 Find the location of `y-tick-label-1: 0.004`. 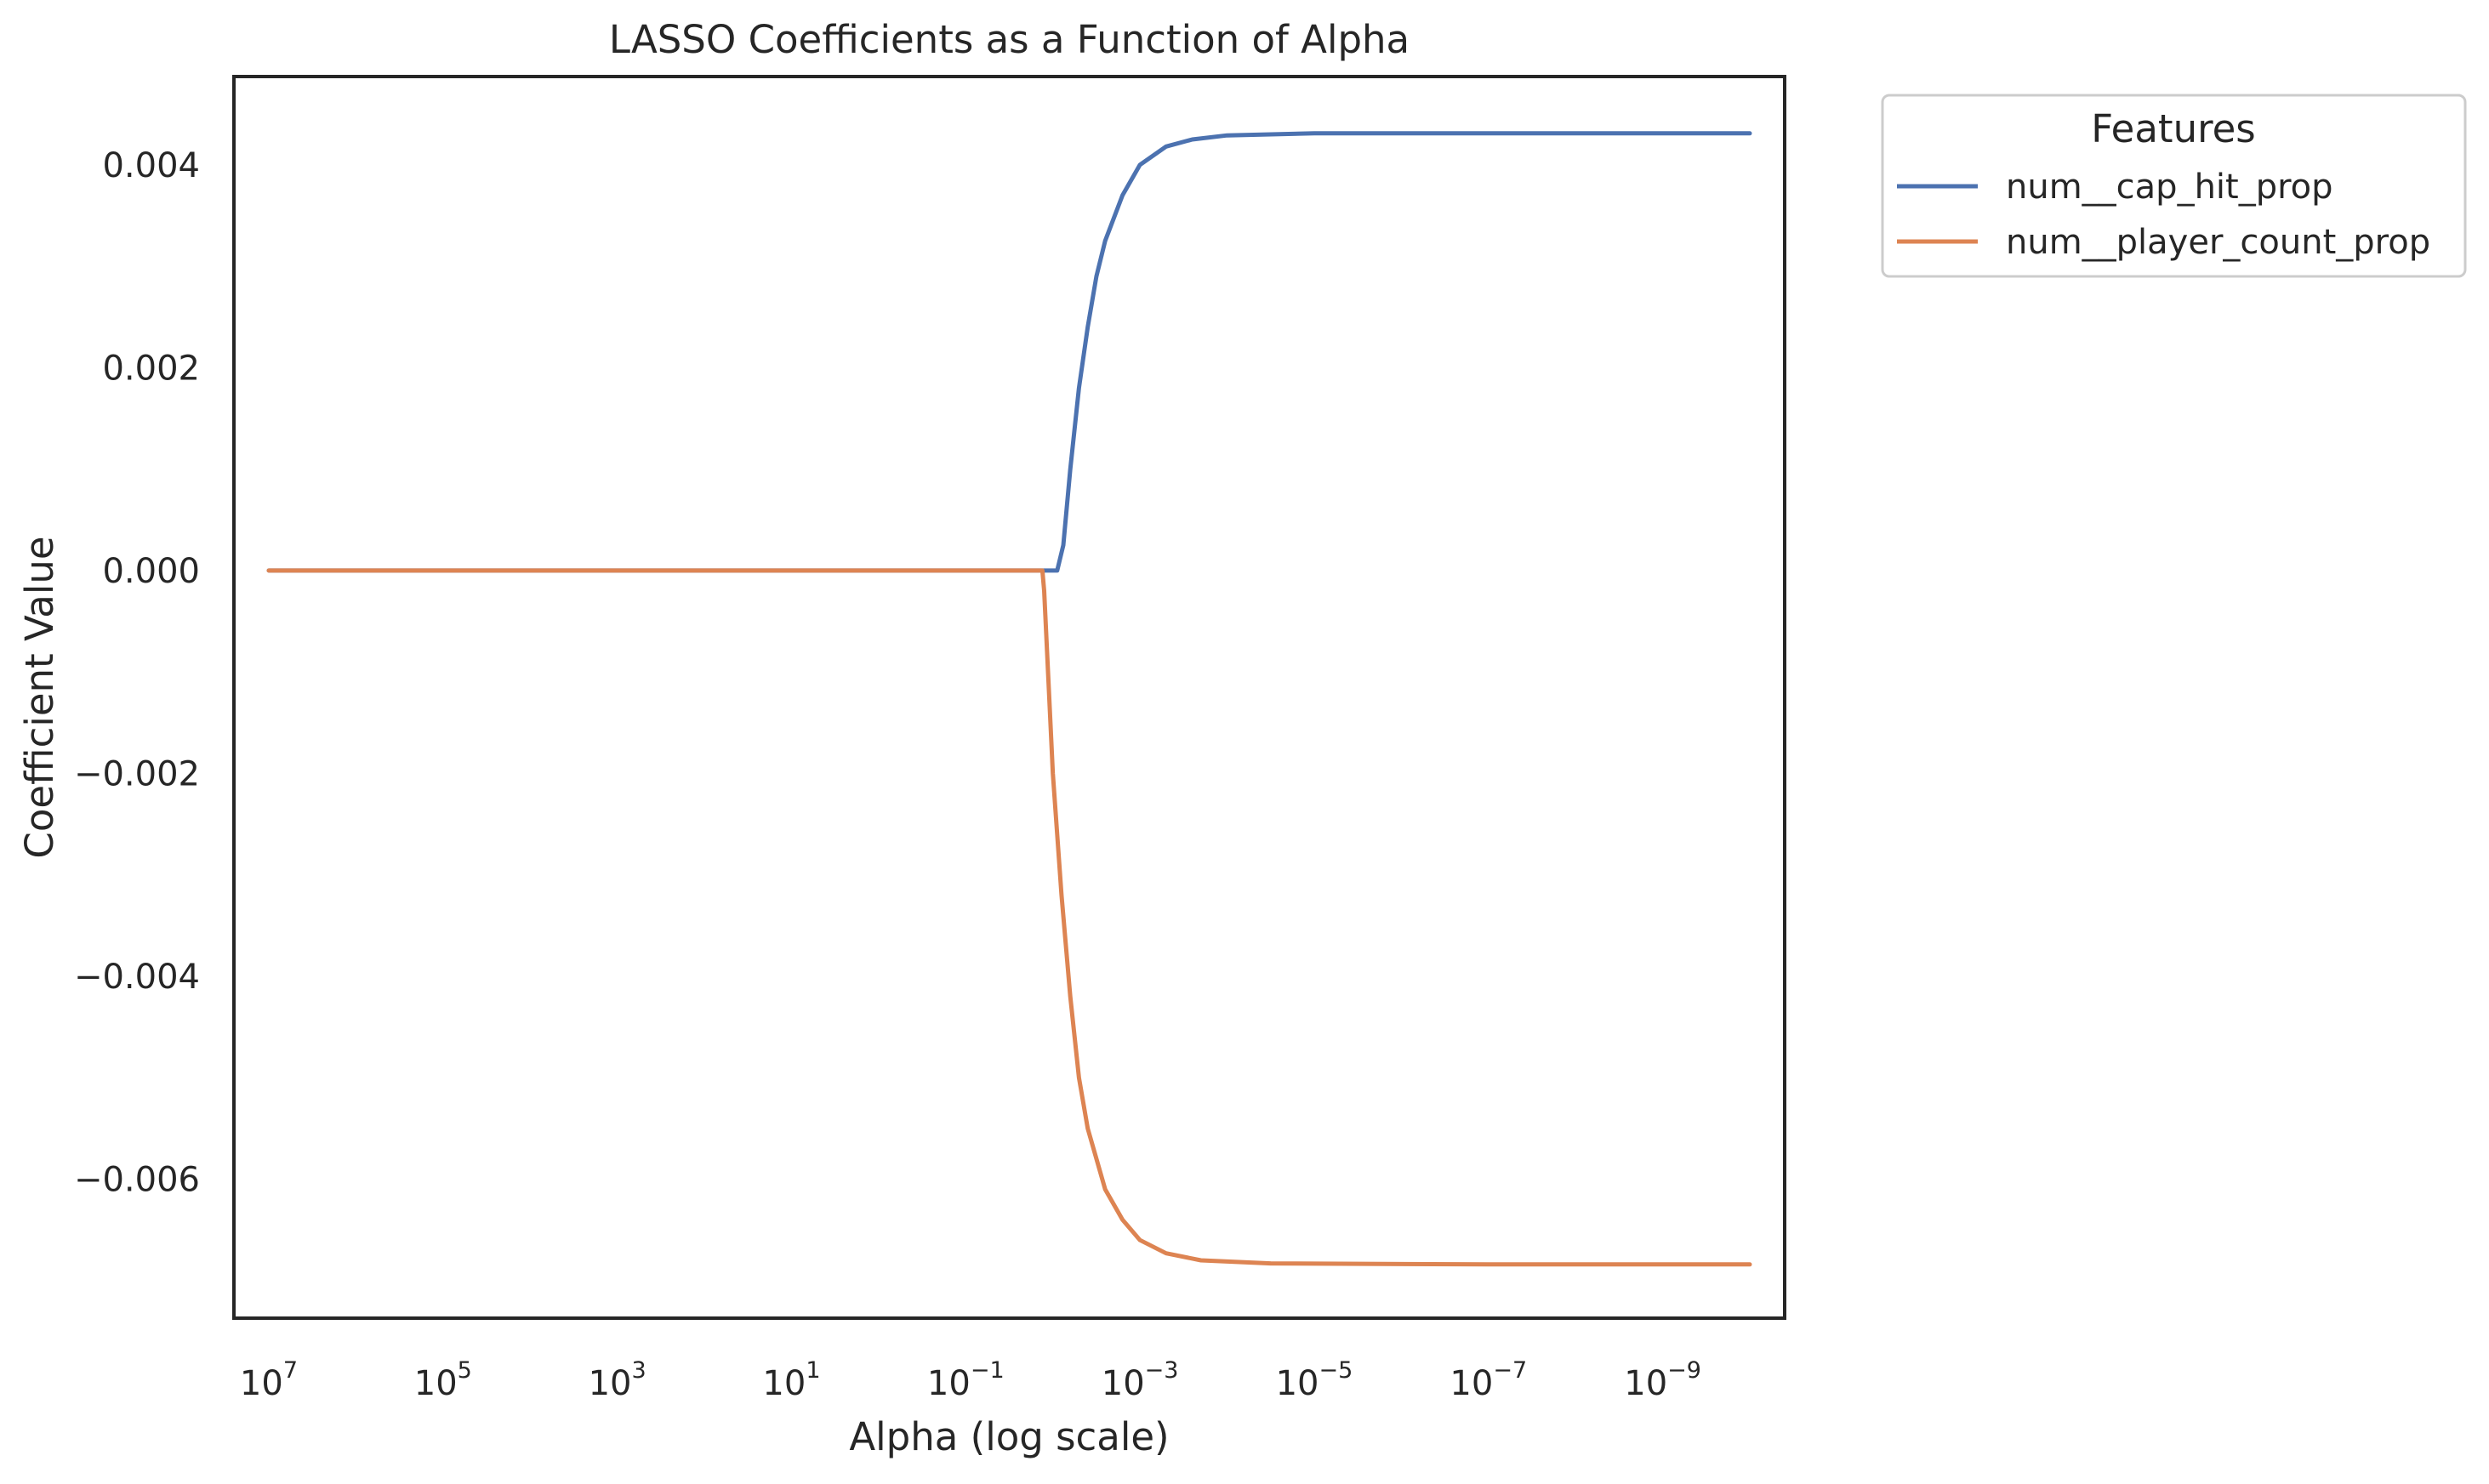

y-tick-label-1: 0.004 is located at coordinates (151, 166).